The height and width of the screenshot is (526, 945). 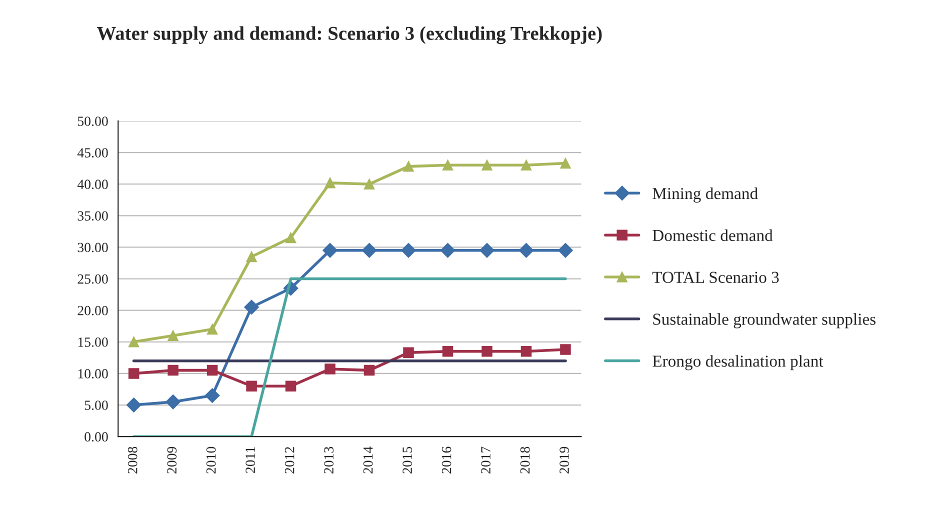 I want to click on y-tick-label: 45.00, so click(x=92, y=153).